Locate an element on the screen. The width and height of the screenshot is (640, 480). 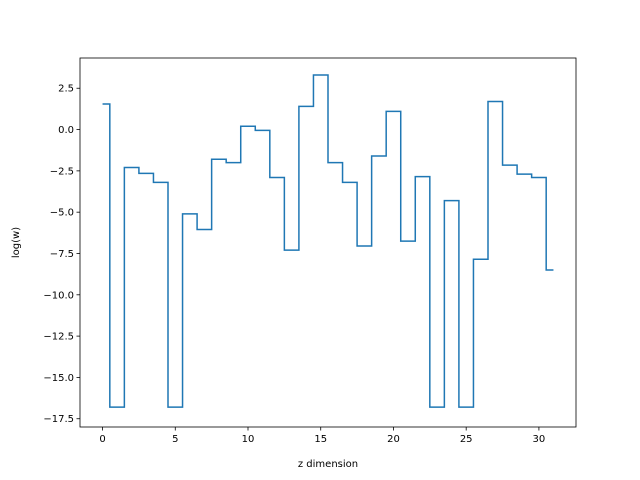
x-tick-label: 20 is located at coordinates (393, 439).